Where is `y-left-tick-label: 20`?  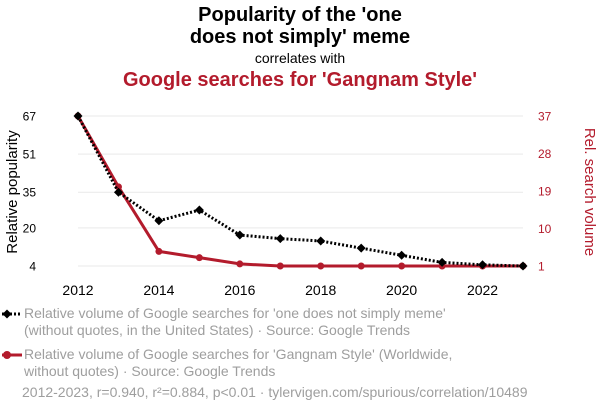
y-left-tick-label: 20 is located at coordinates (30, 228).